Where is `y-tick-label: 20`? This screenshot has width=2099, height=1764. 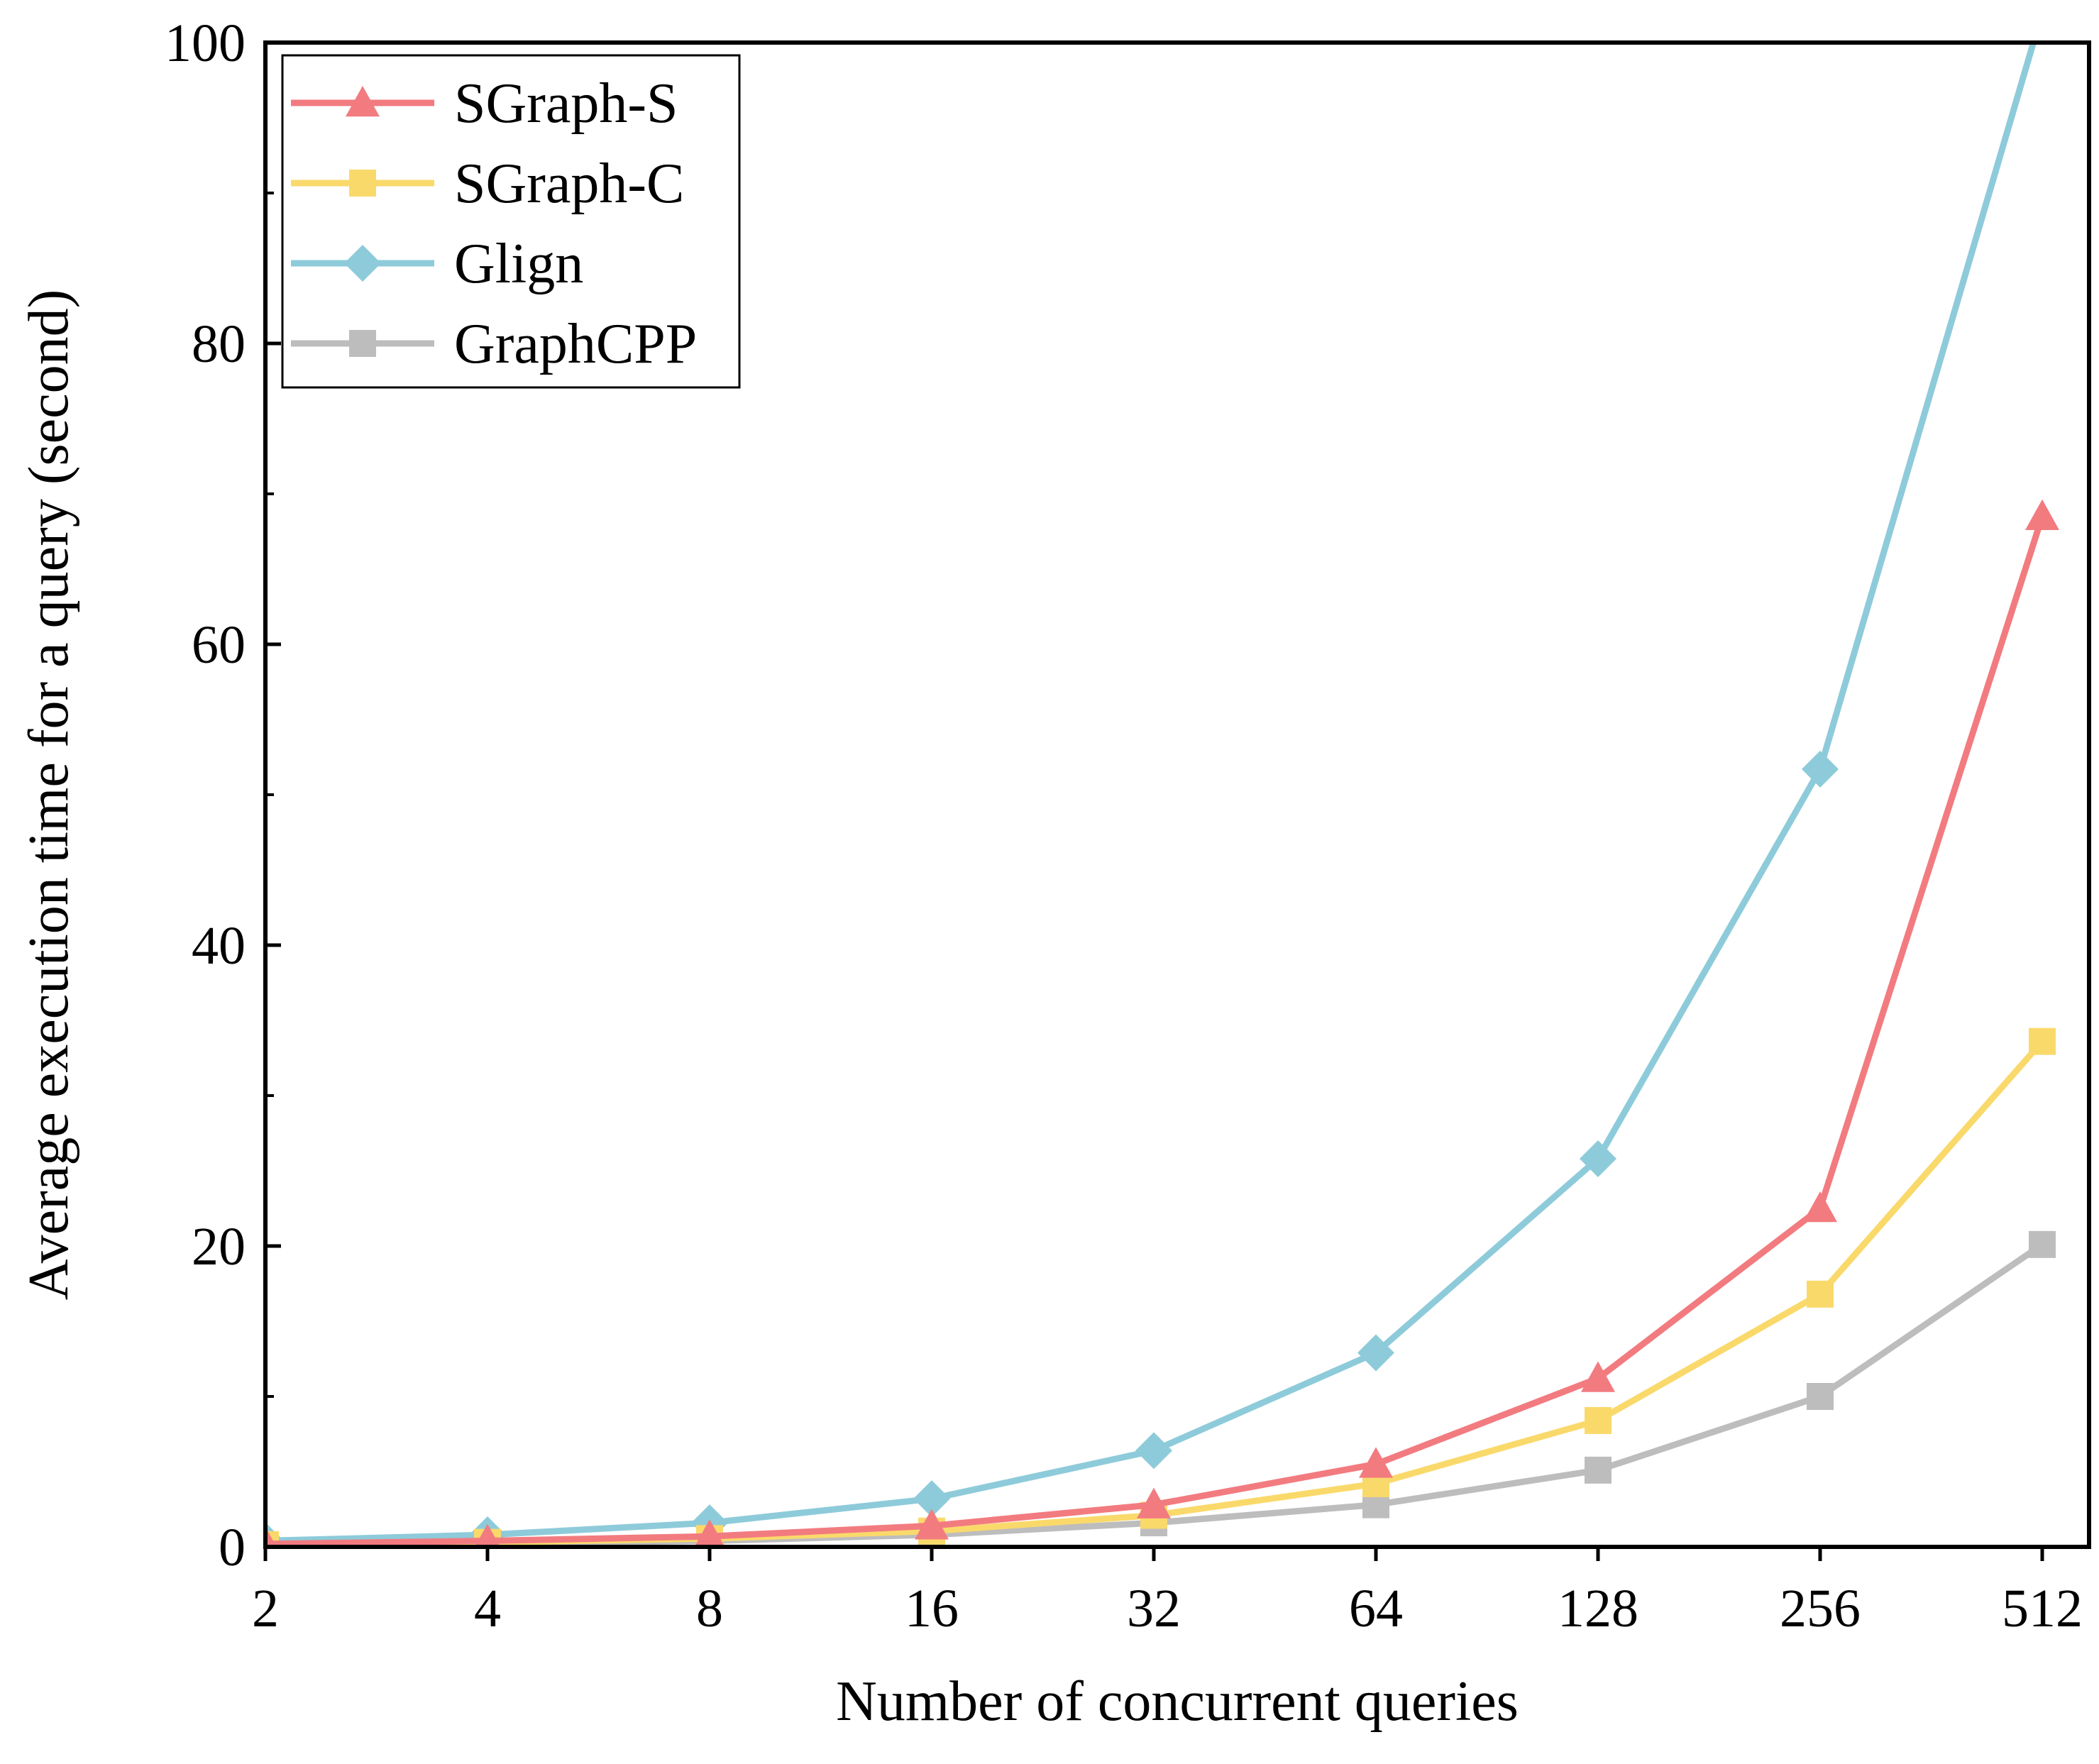 y-tick-label: 20 is located at coordinates (219, 1247).